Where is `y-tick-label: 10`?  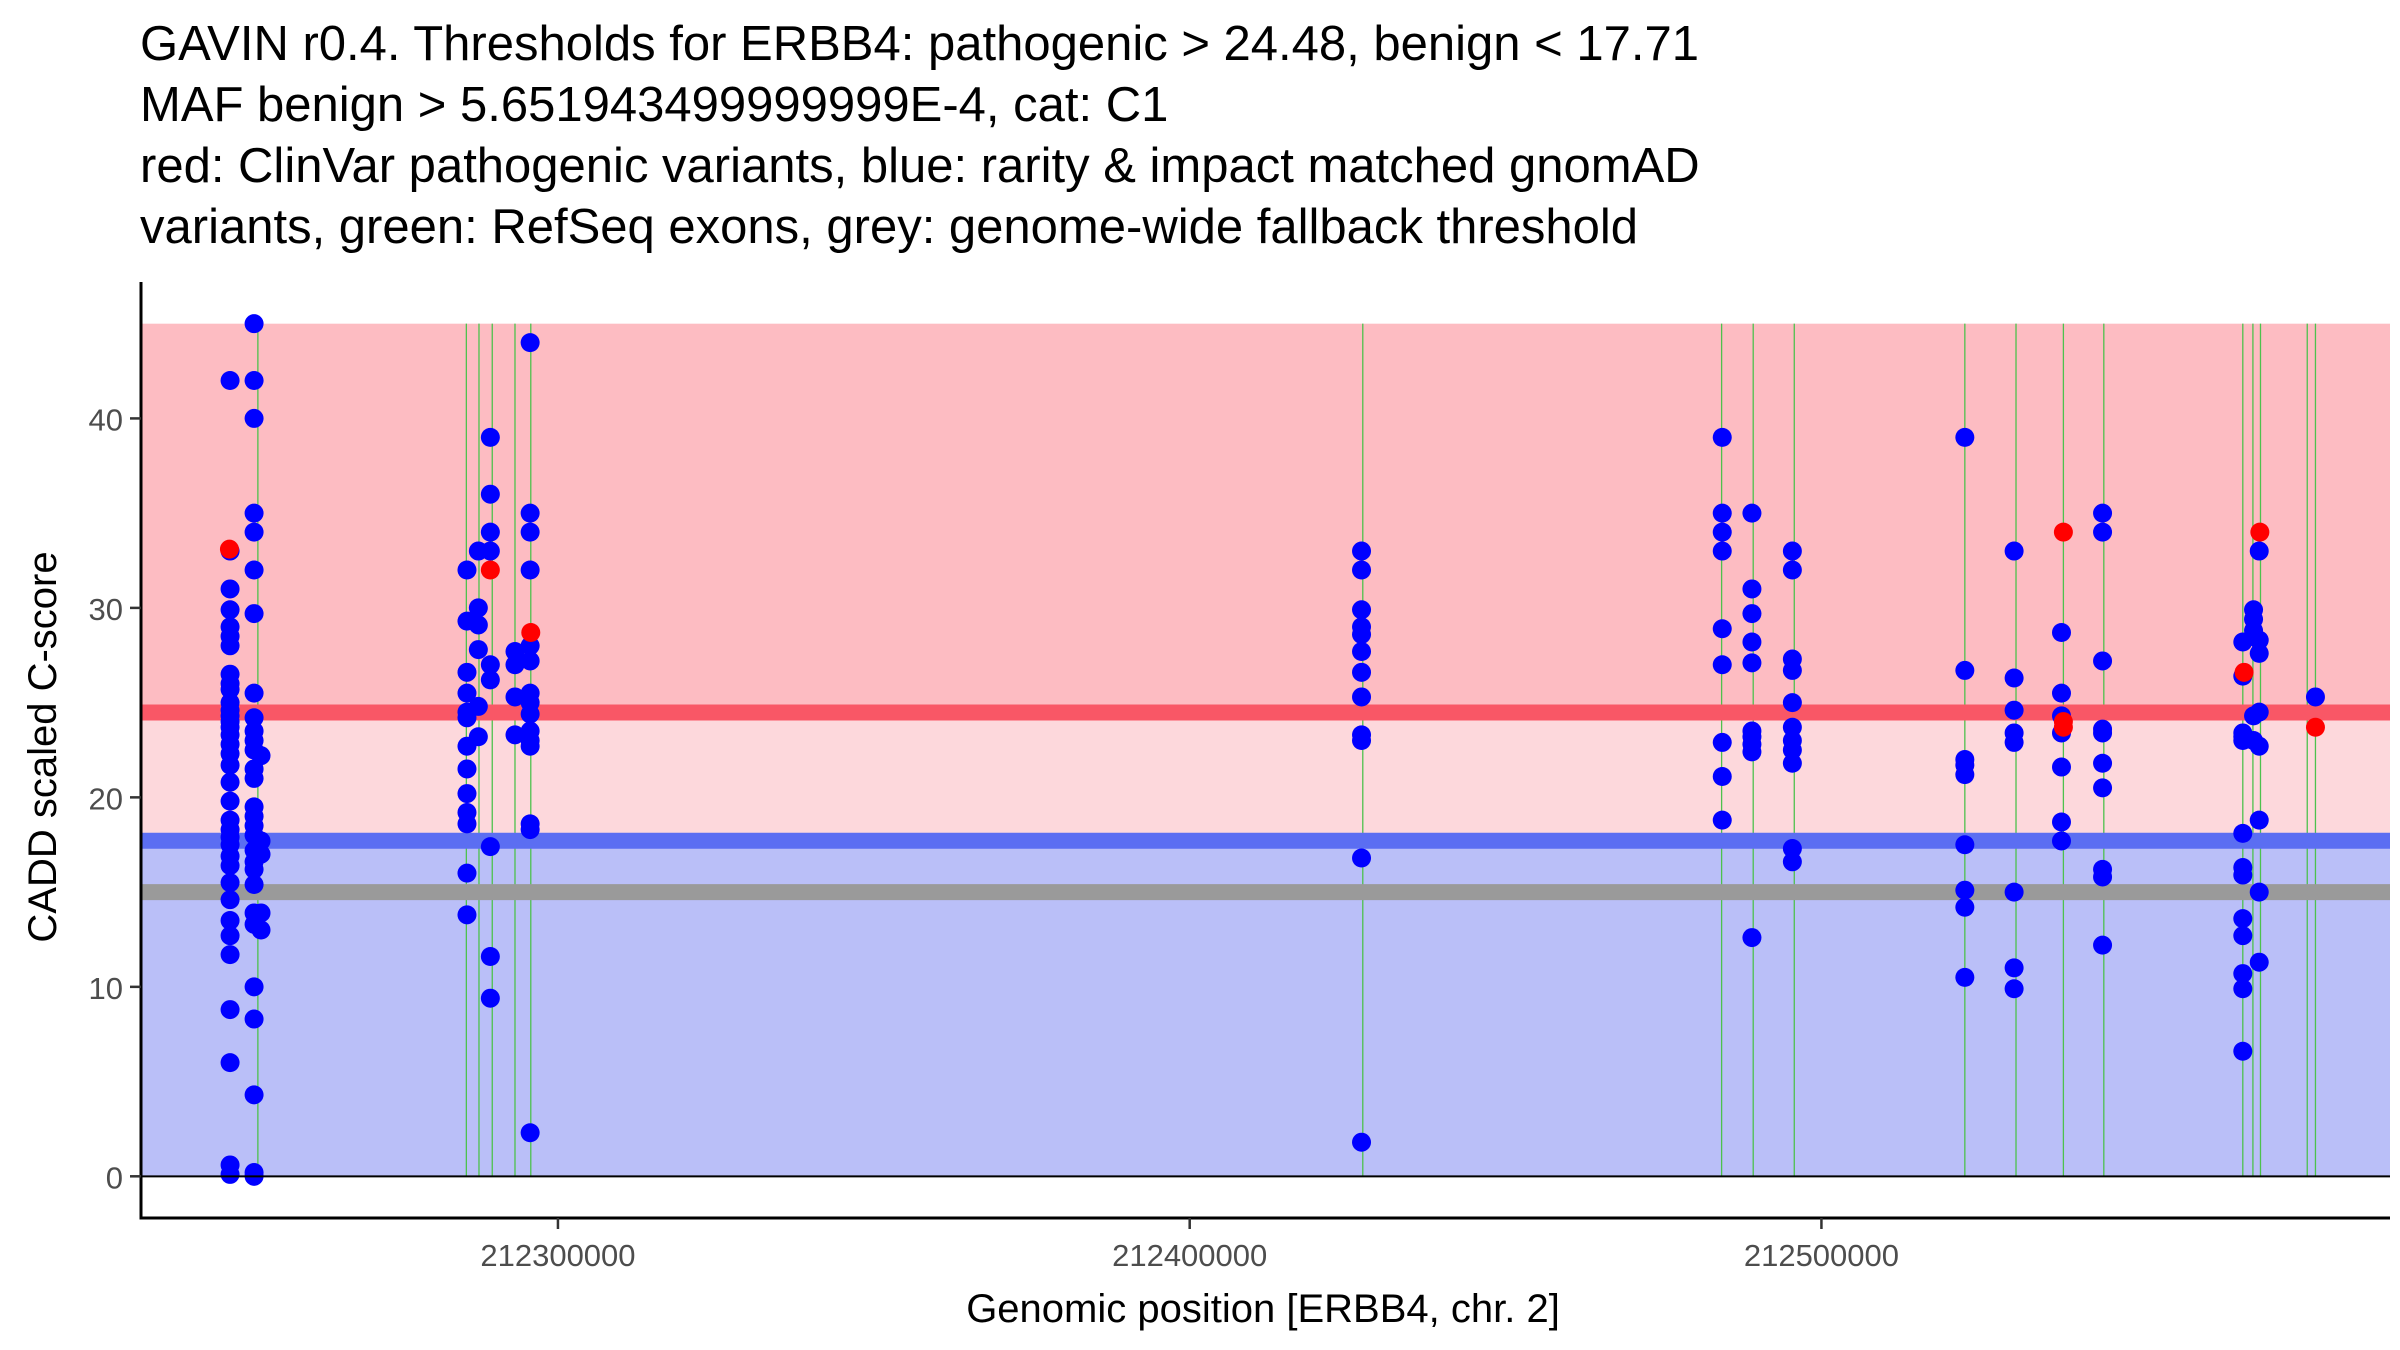 y-tick-label: 10 is located at coordinates (106, 988).